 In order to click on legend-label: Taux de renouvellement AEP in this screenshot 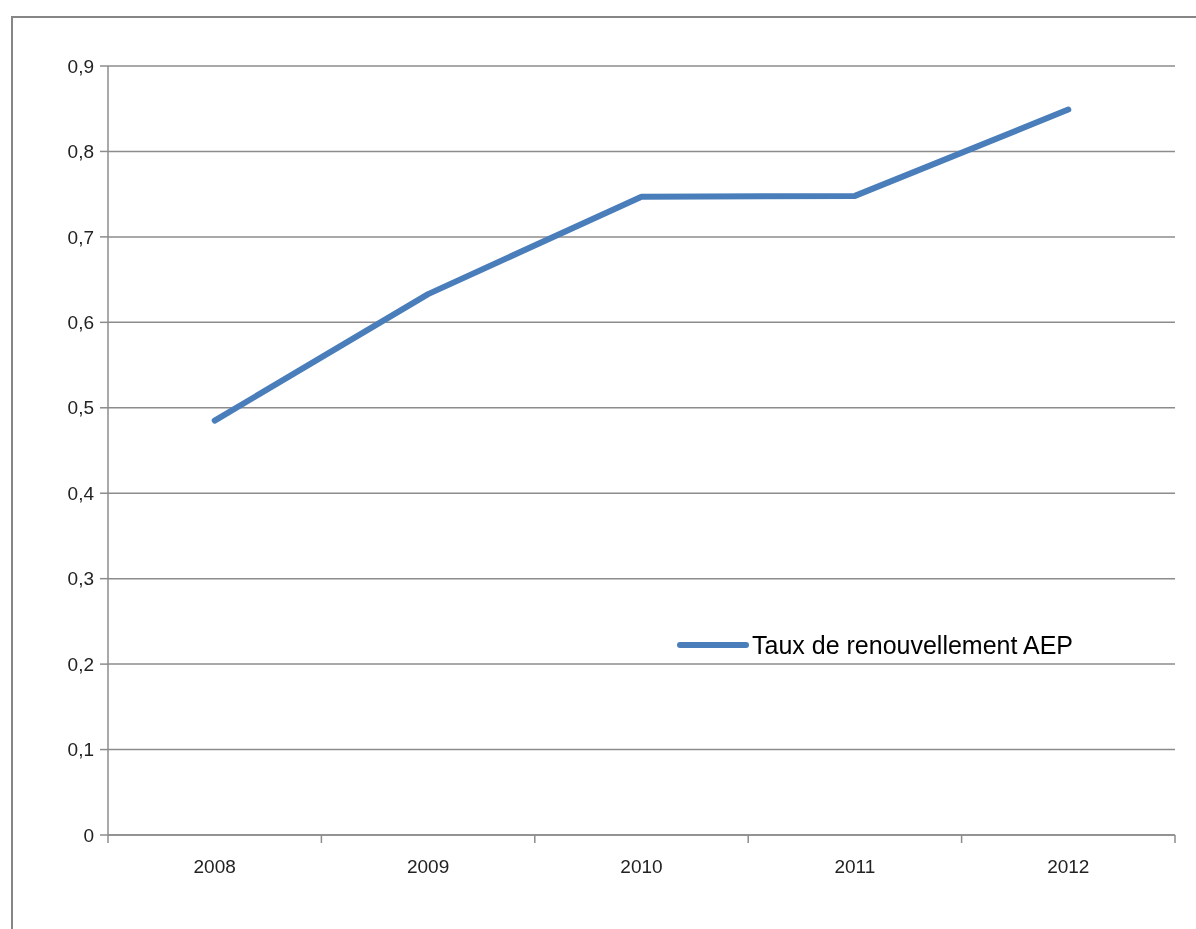, I will do `click(913, 644)`.